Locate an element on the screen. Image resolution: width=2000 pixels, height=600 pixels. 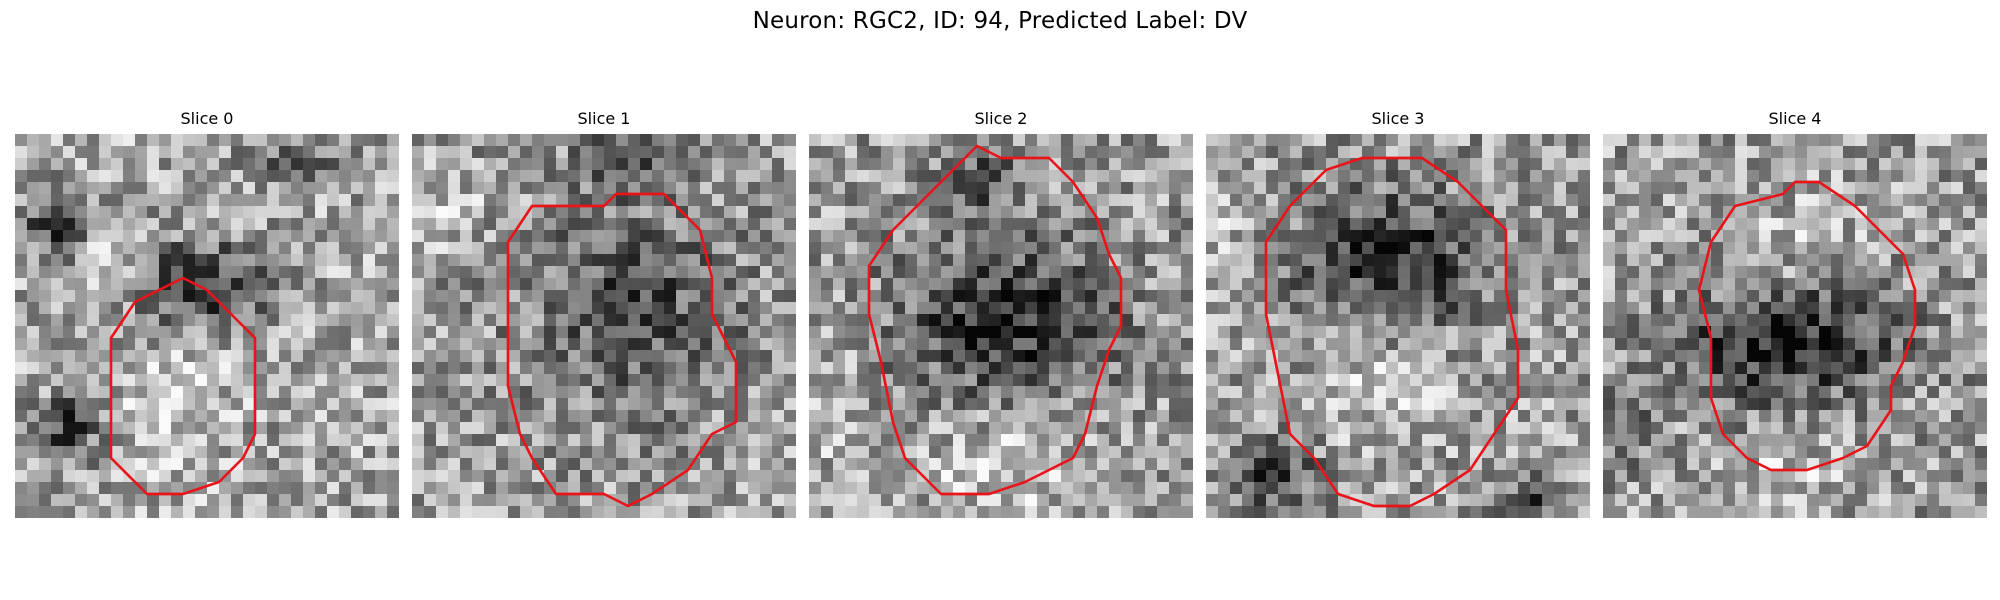
slice-title-4: Slice 4 is located at coordinates (1795, 118).